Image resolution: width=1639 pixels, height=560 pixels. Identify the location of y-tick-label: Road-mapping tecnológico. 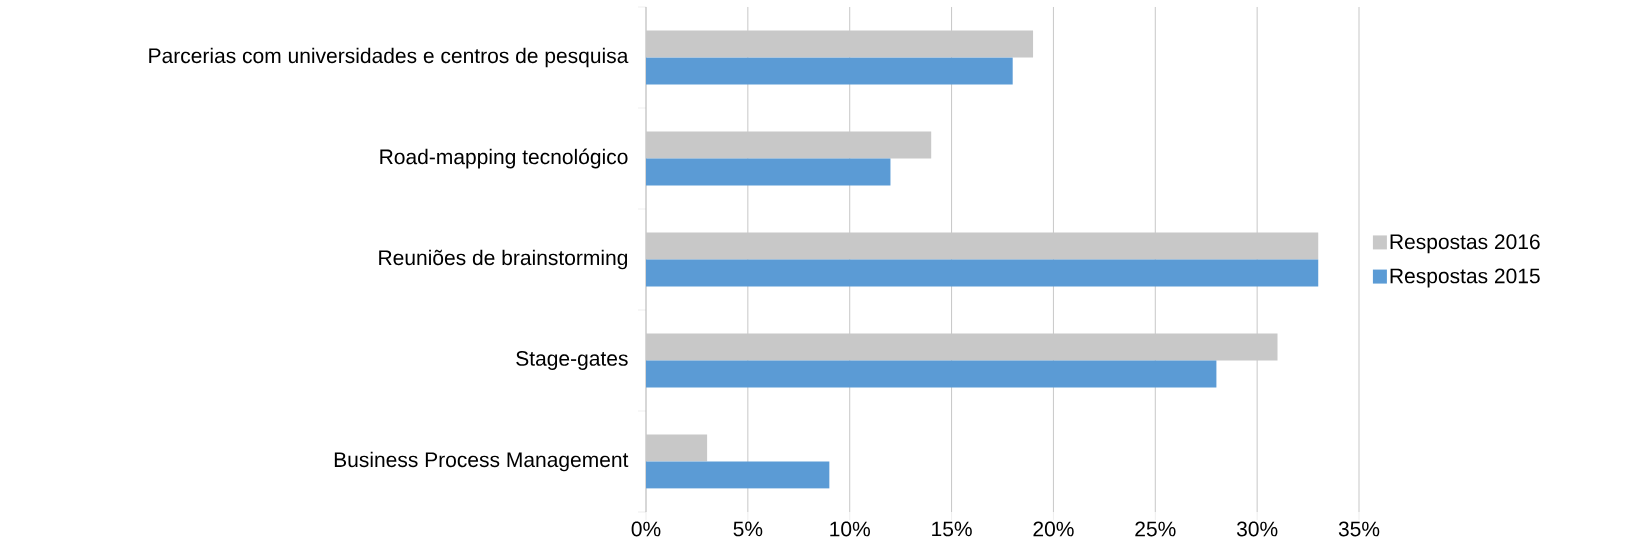
(504, 158).